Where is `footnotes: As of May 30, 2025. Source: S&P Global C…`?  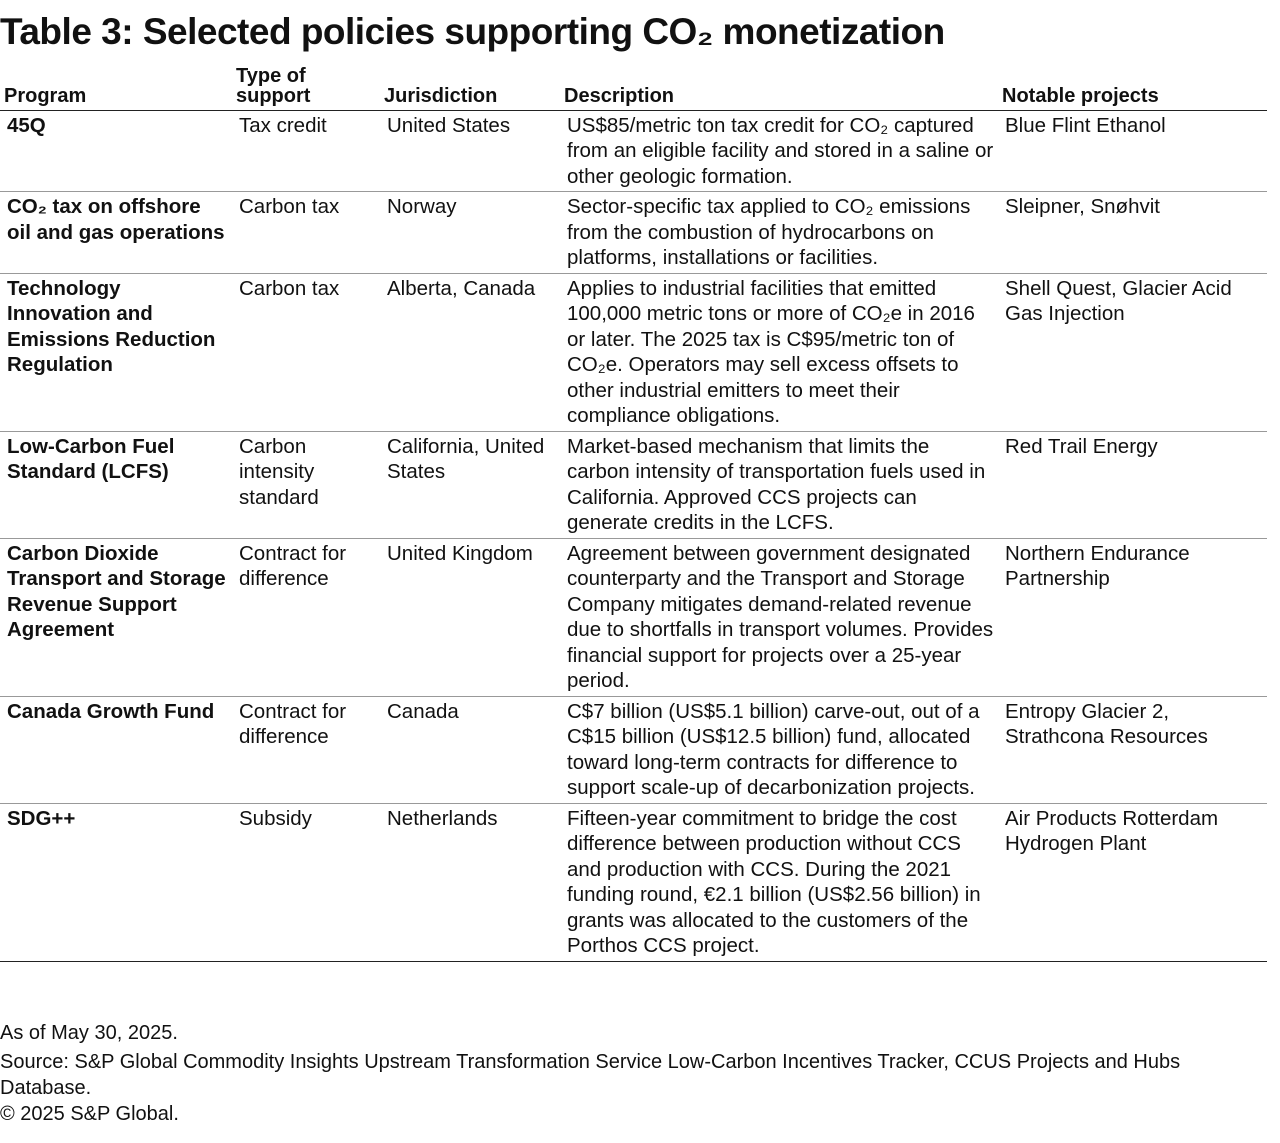
footnotes: As of May 30, 2025. Source: S&P Global C… is located at coordinates (633, 1073).